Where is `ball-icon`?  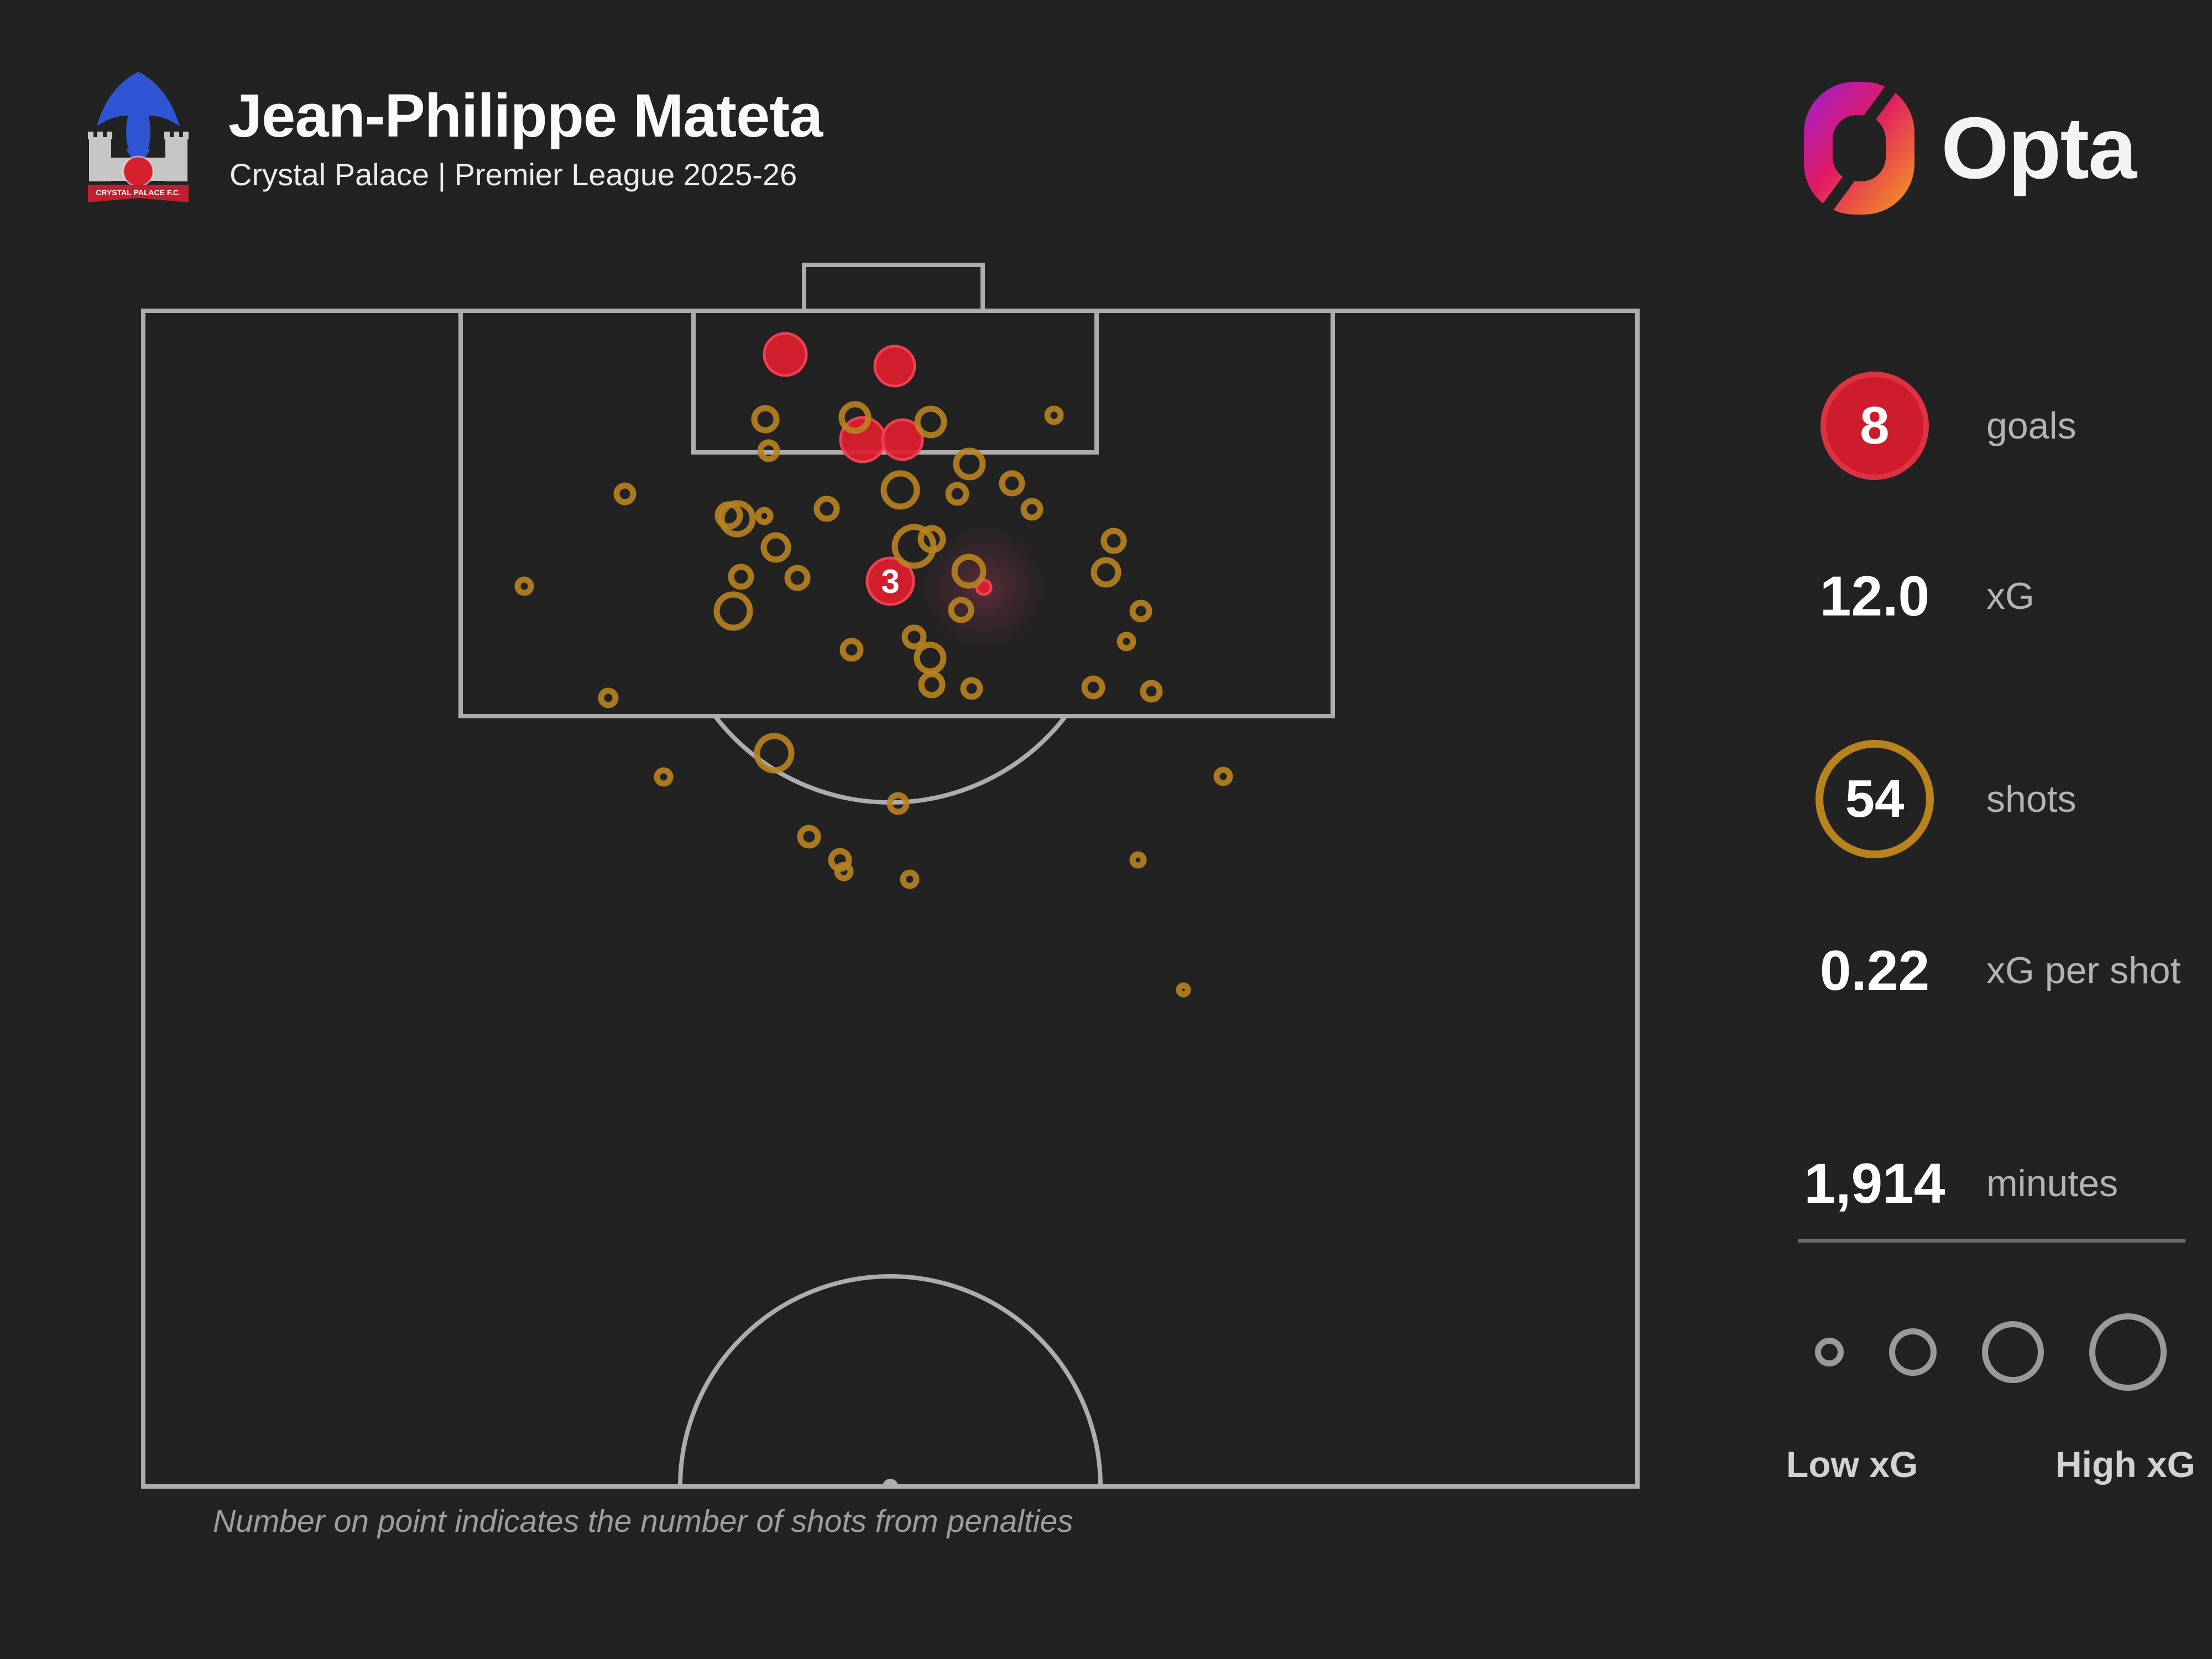 ball-icon is located at coordinates (138, 171).